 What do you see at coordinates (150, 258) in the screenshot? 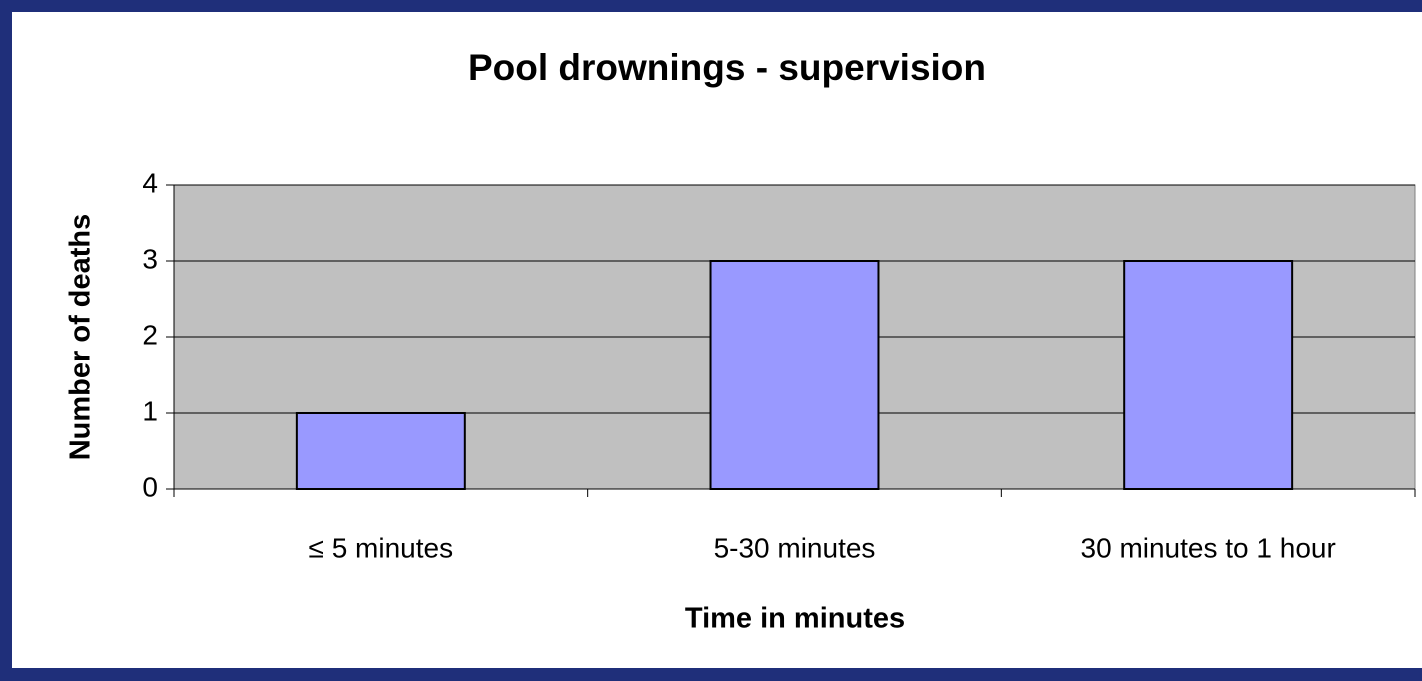
I see `y-tick-label: 3` at bounding box center [150, 258].